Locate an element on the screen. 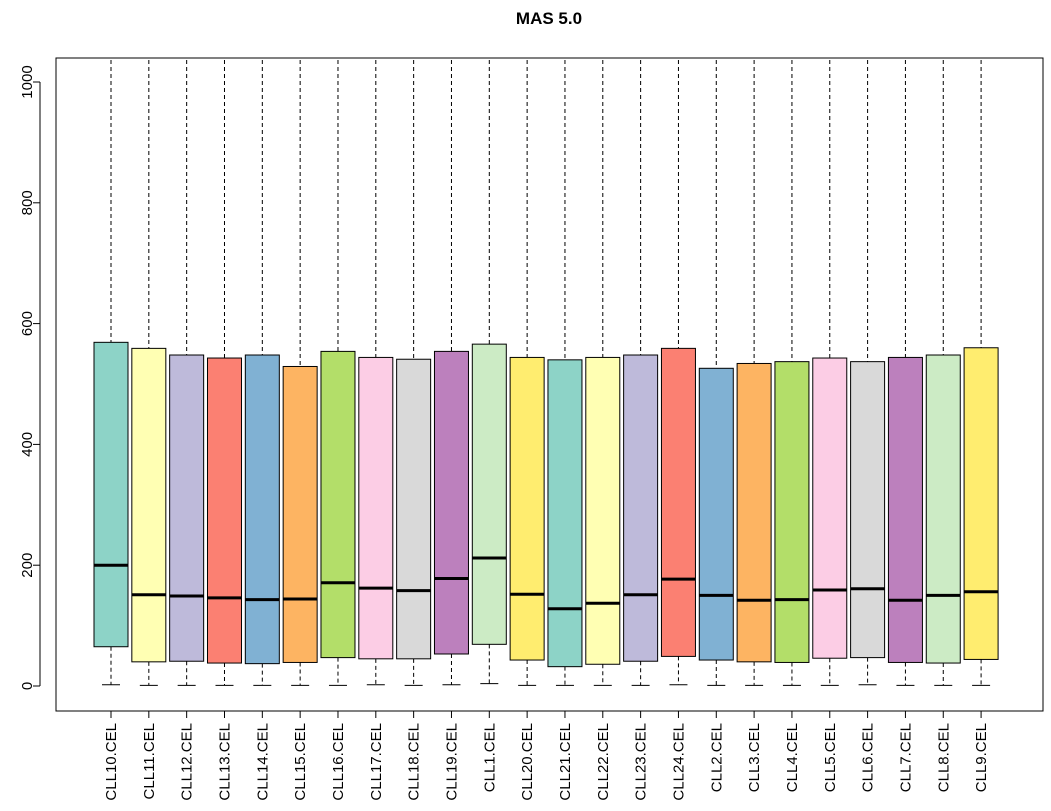 This screenshot has width=1051, height=811. y-tick-label: 200 is located at coordinates (27, 565).